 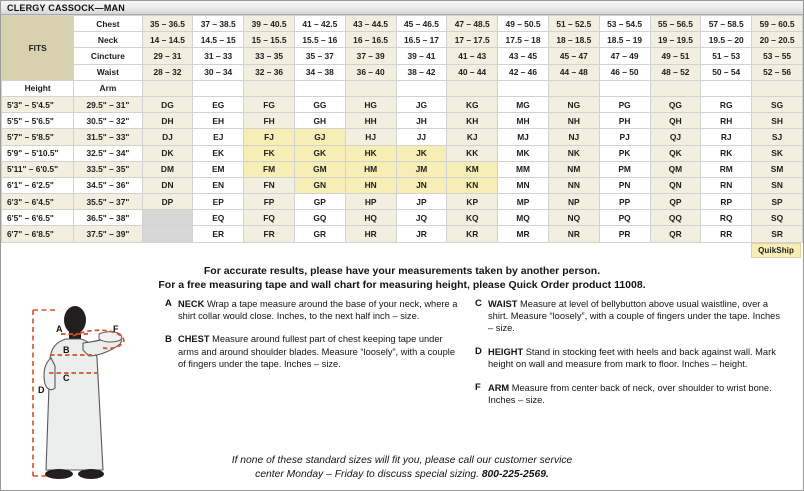 What do you see at coordinates (269, 169) in the screenshot?
I see `size-code-cell: FM` at bounding box center [269, 169].